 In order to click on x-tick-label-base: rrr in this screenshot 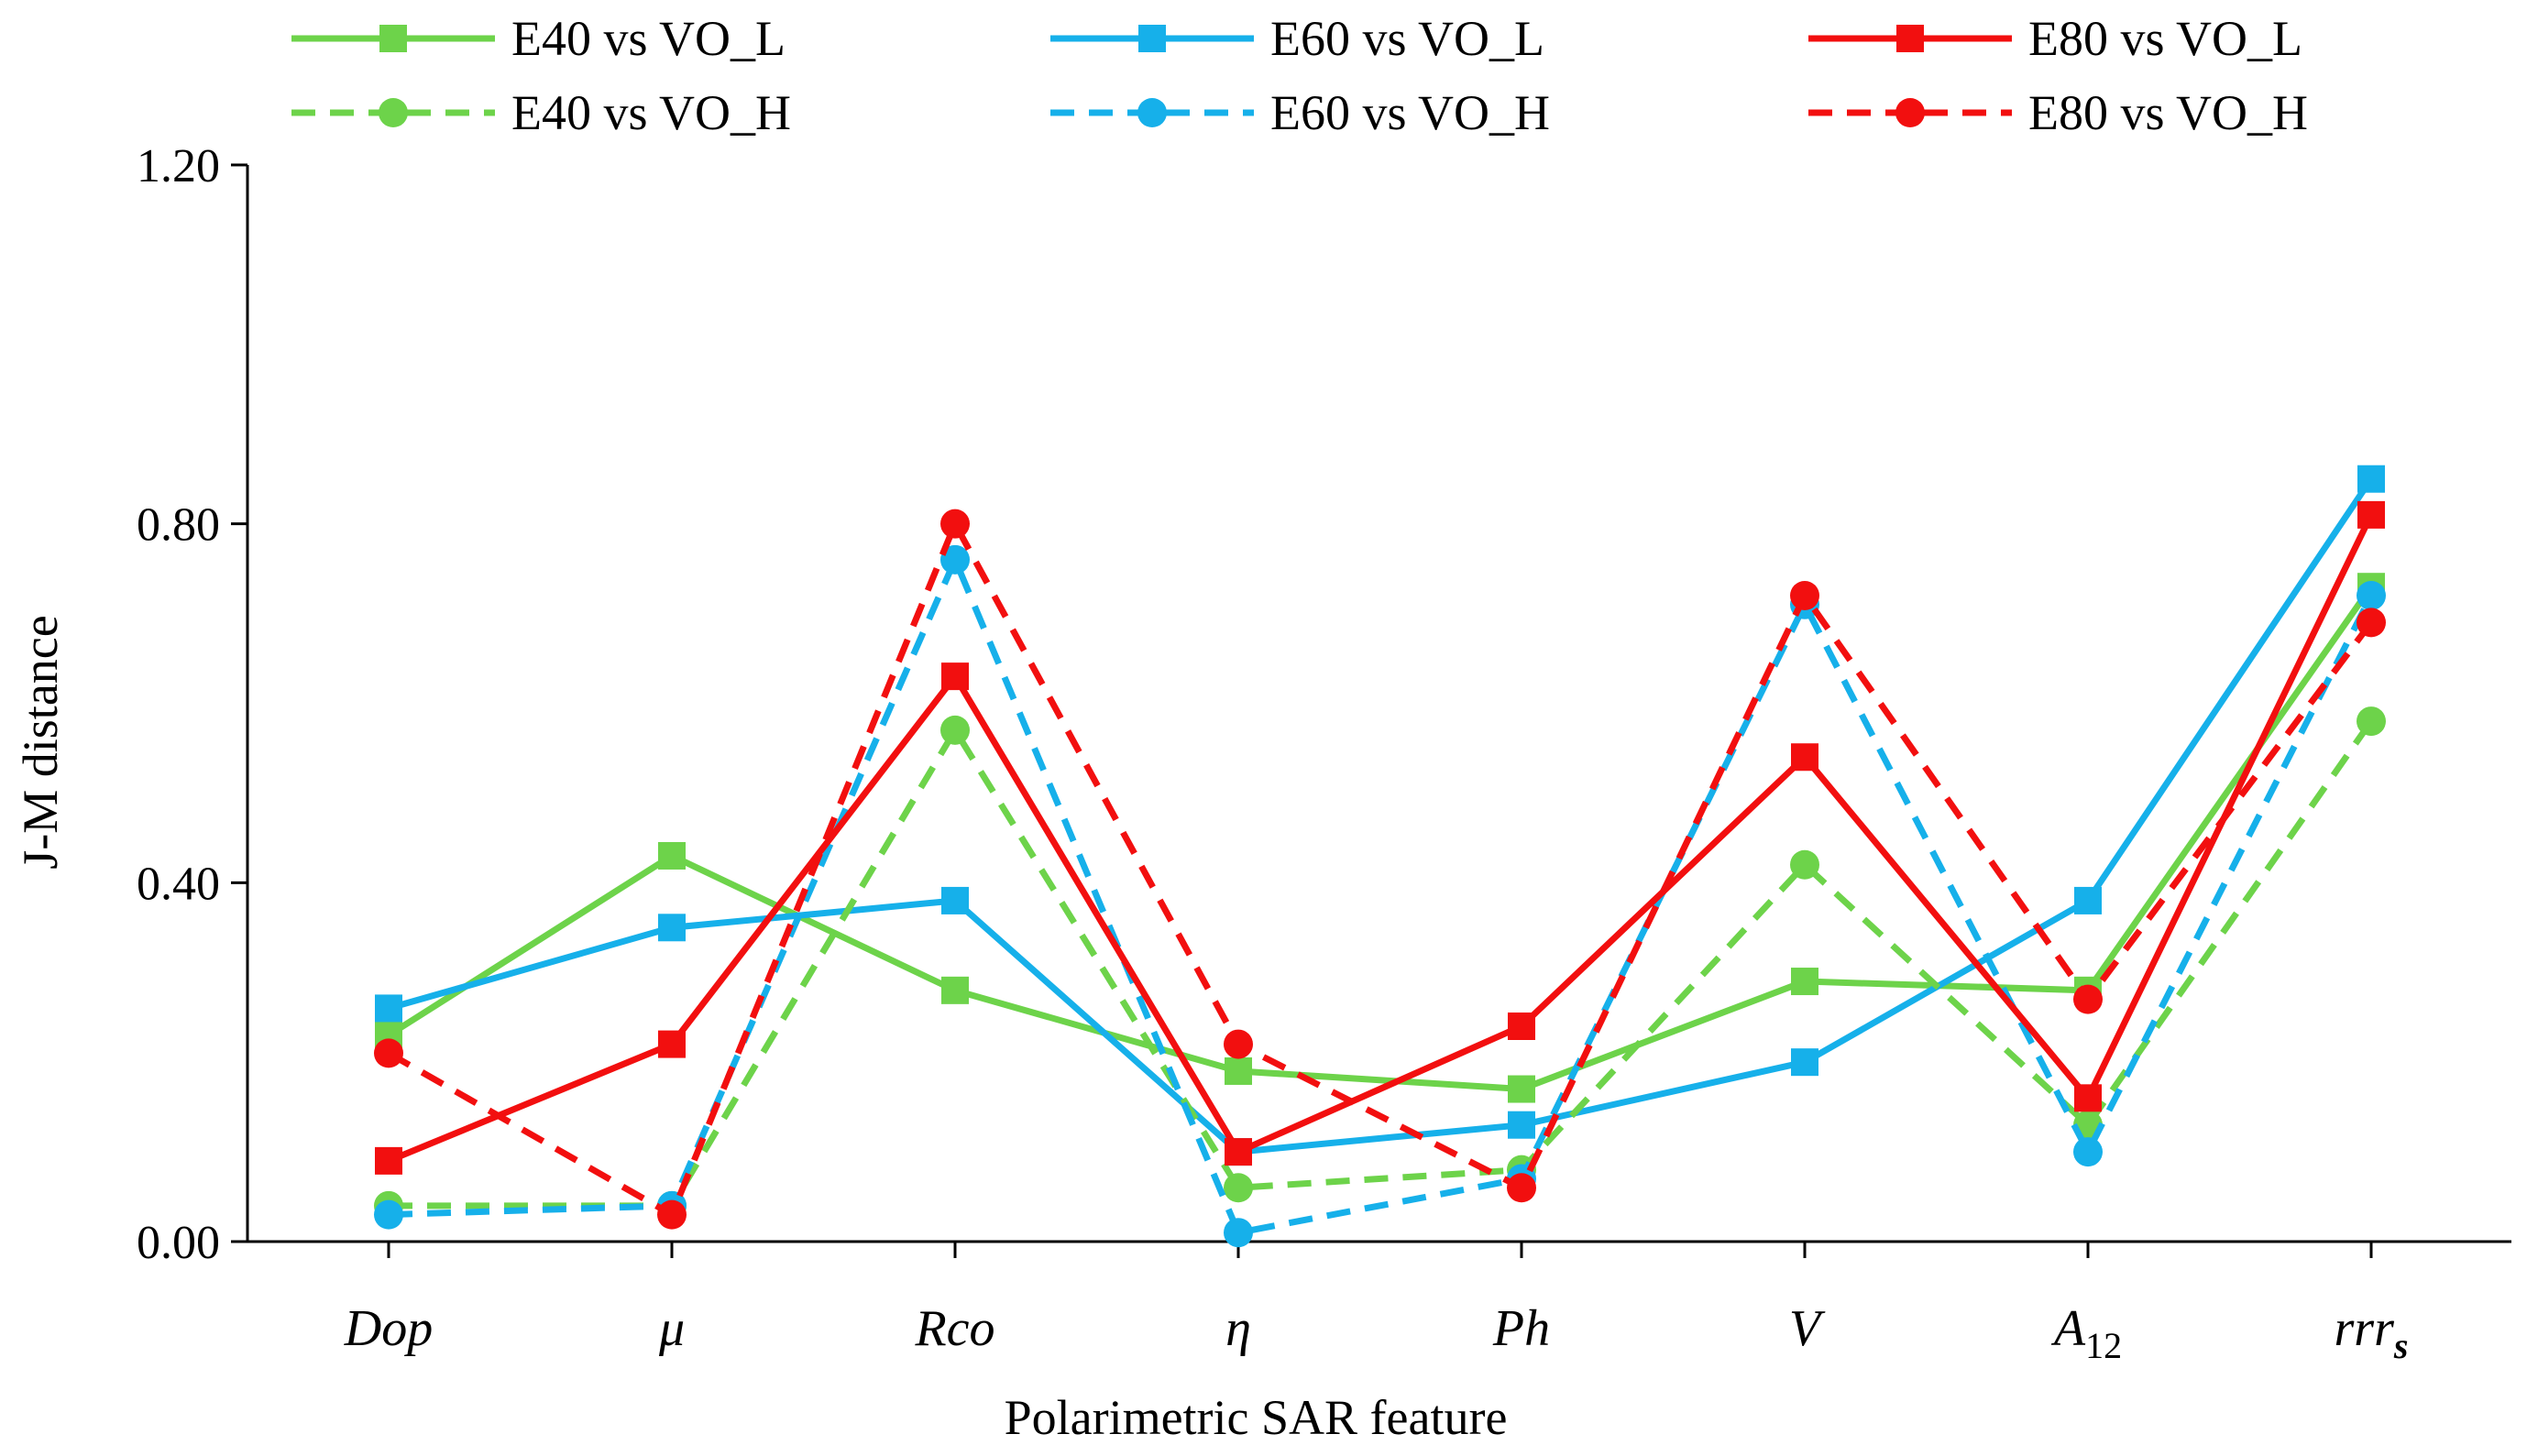, I will do `click(2365, 1328)`.